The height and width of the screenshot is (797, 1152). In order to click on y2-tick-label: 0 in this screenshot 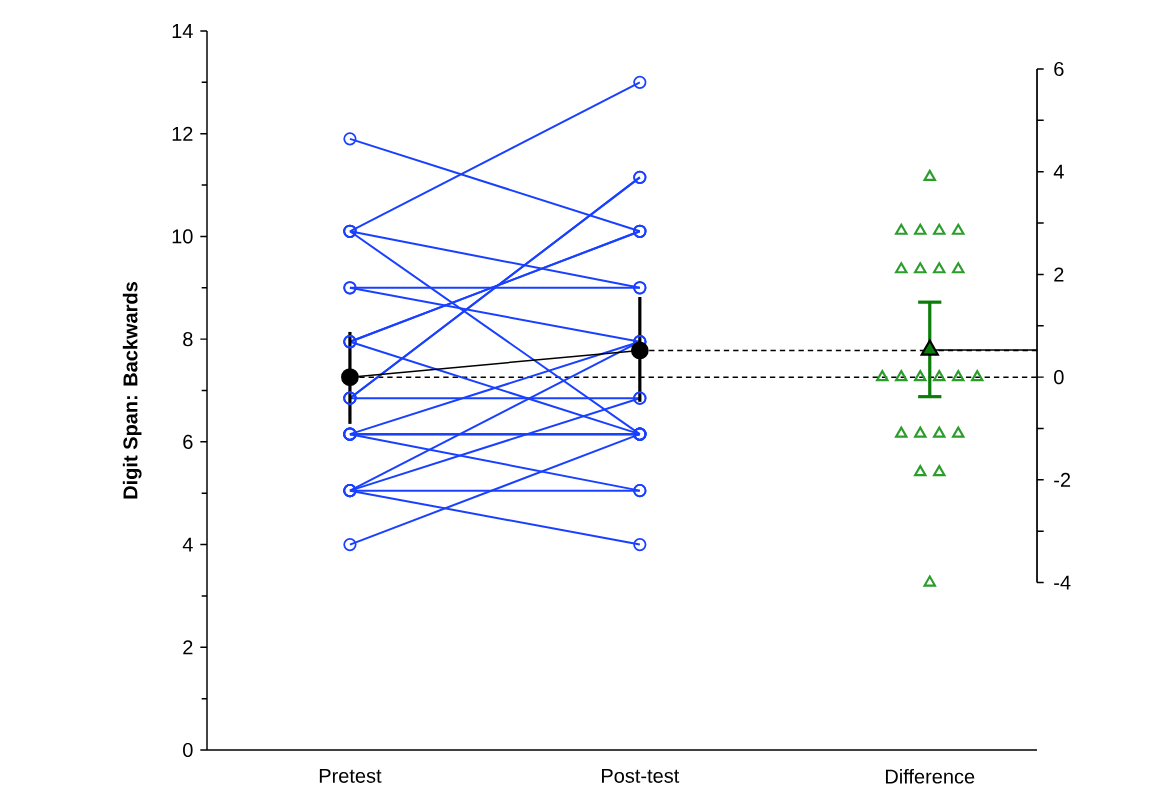, I will do `click(1059, 377)`.